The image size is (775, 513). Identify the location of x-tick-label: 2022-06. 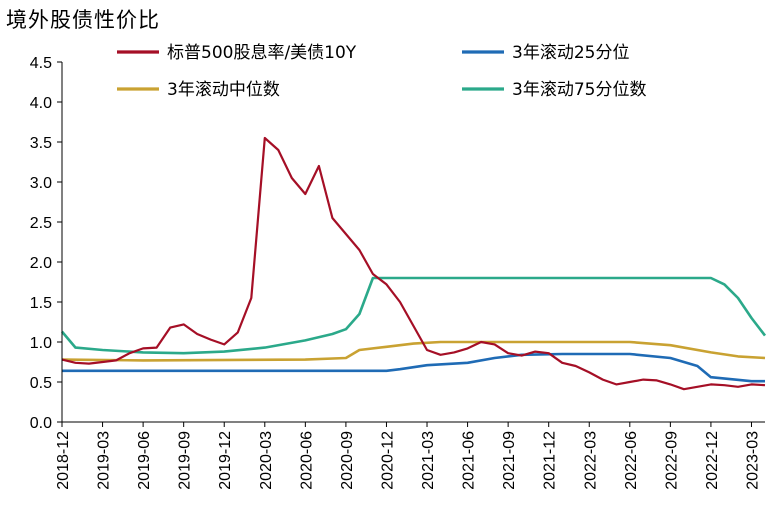
(631, 460).